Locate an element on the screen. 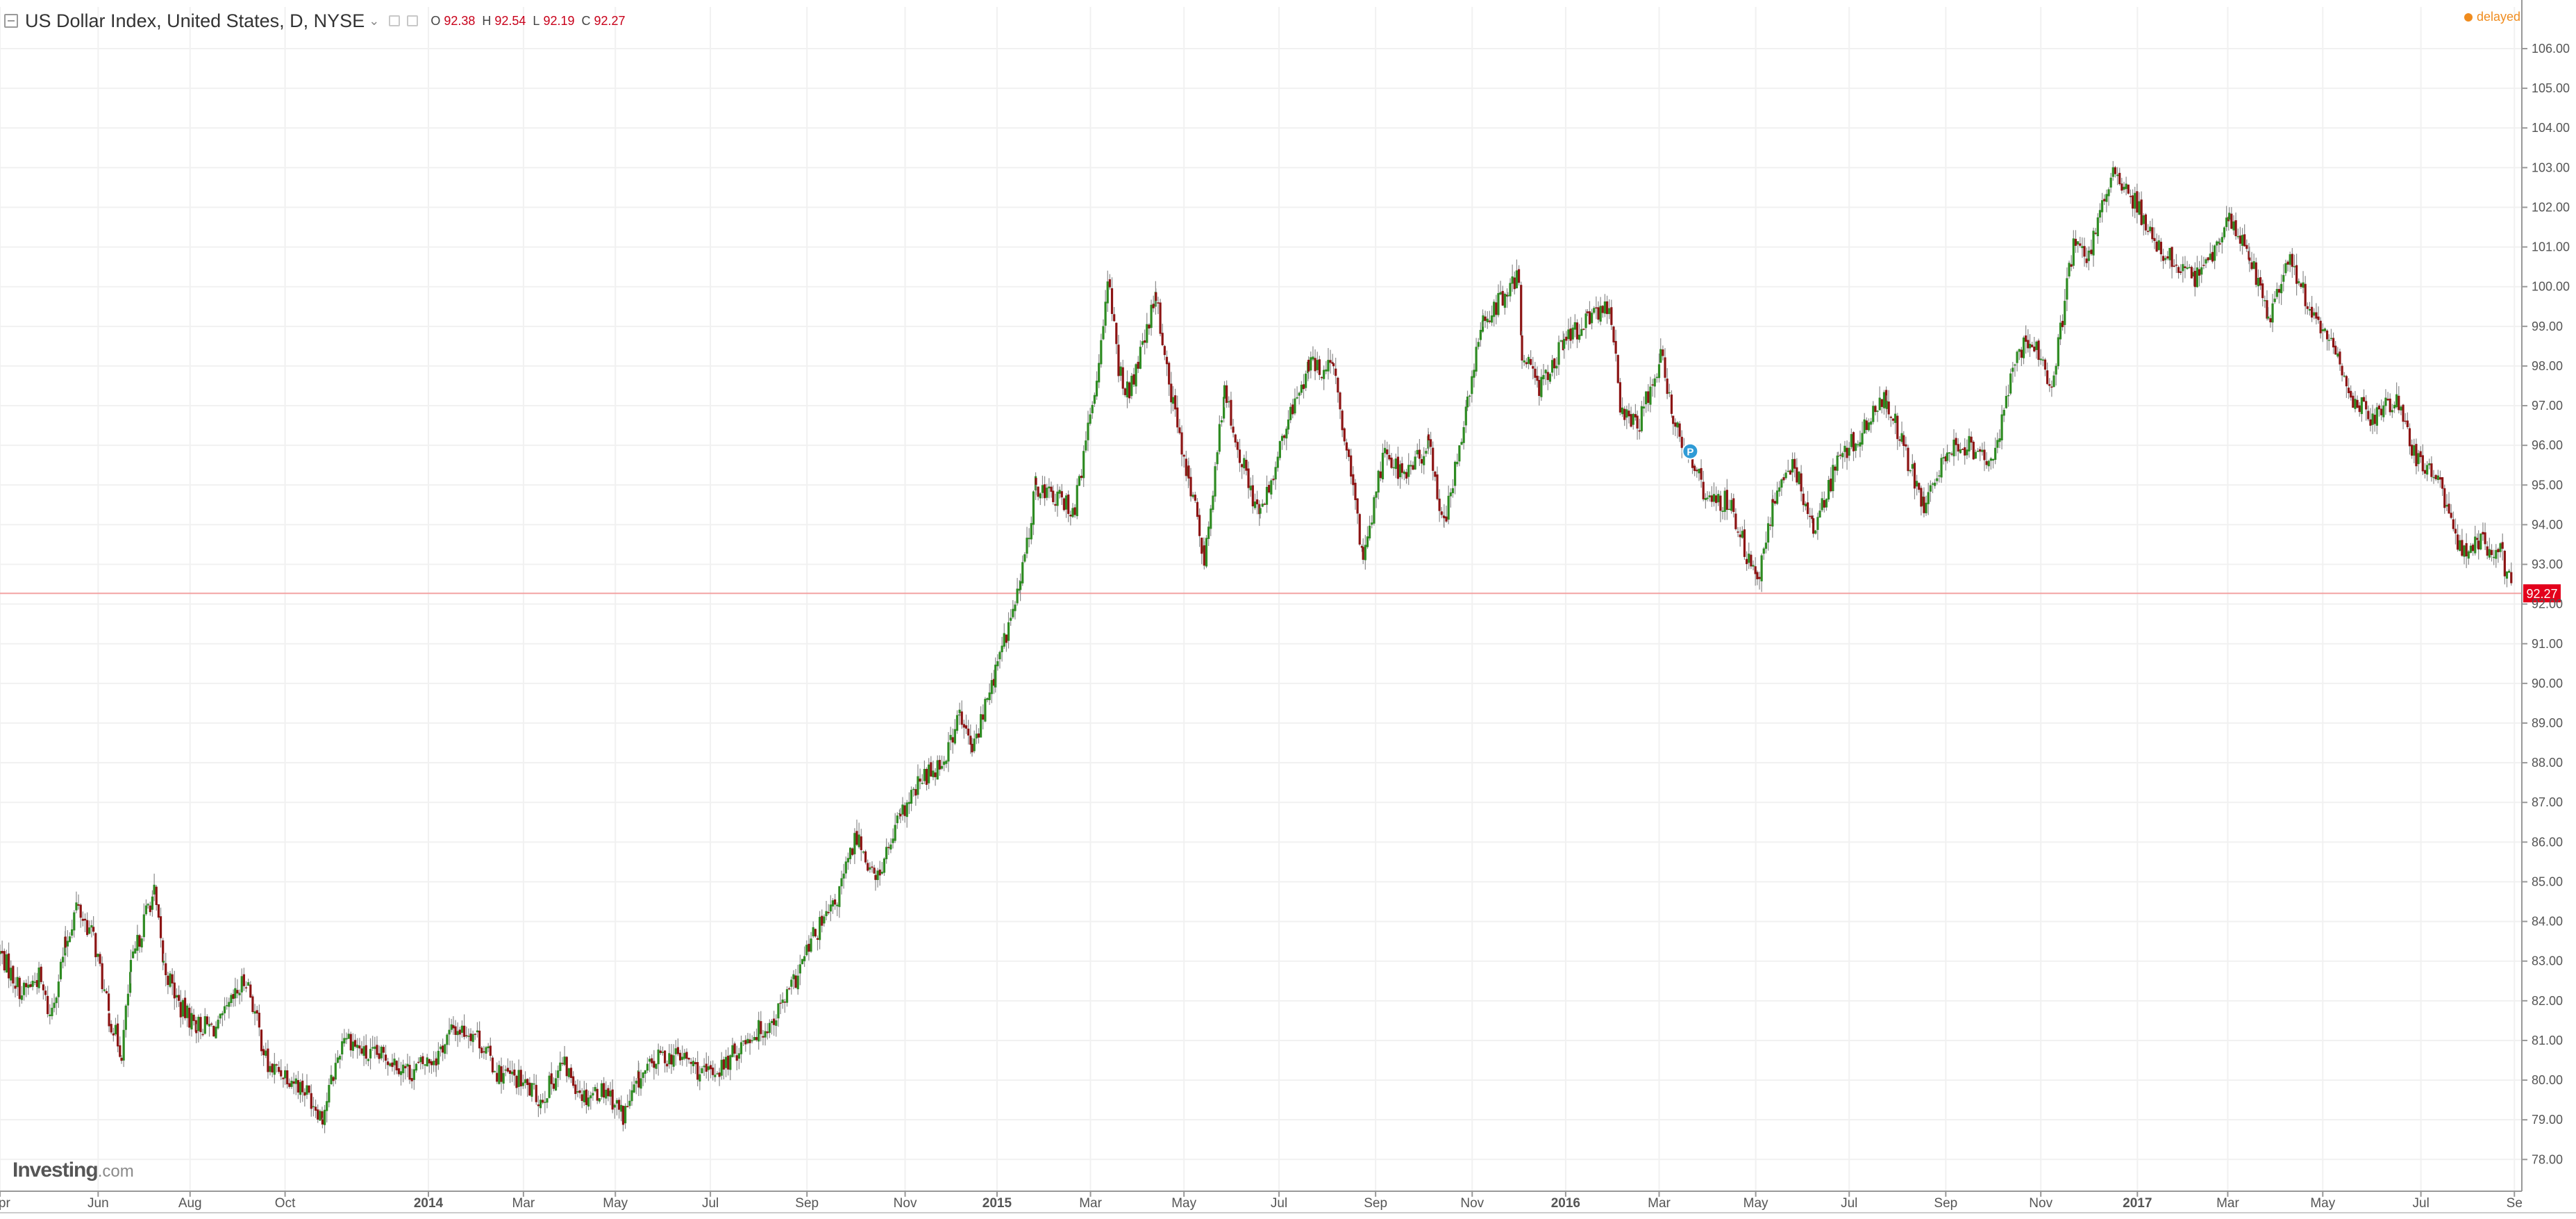  y-tick-label: 83.00 is located at coordinates (2547, 961).